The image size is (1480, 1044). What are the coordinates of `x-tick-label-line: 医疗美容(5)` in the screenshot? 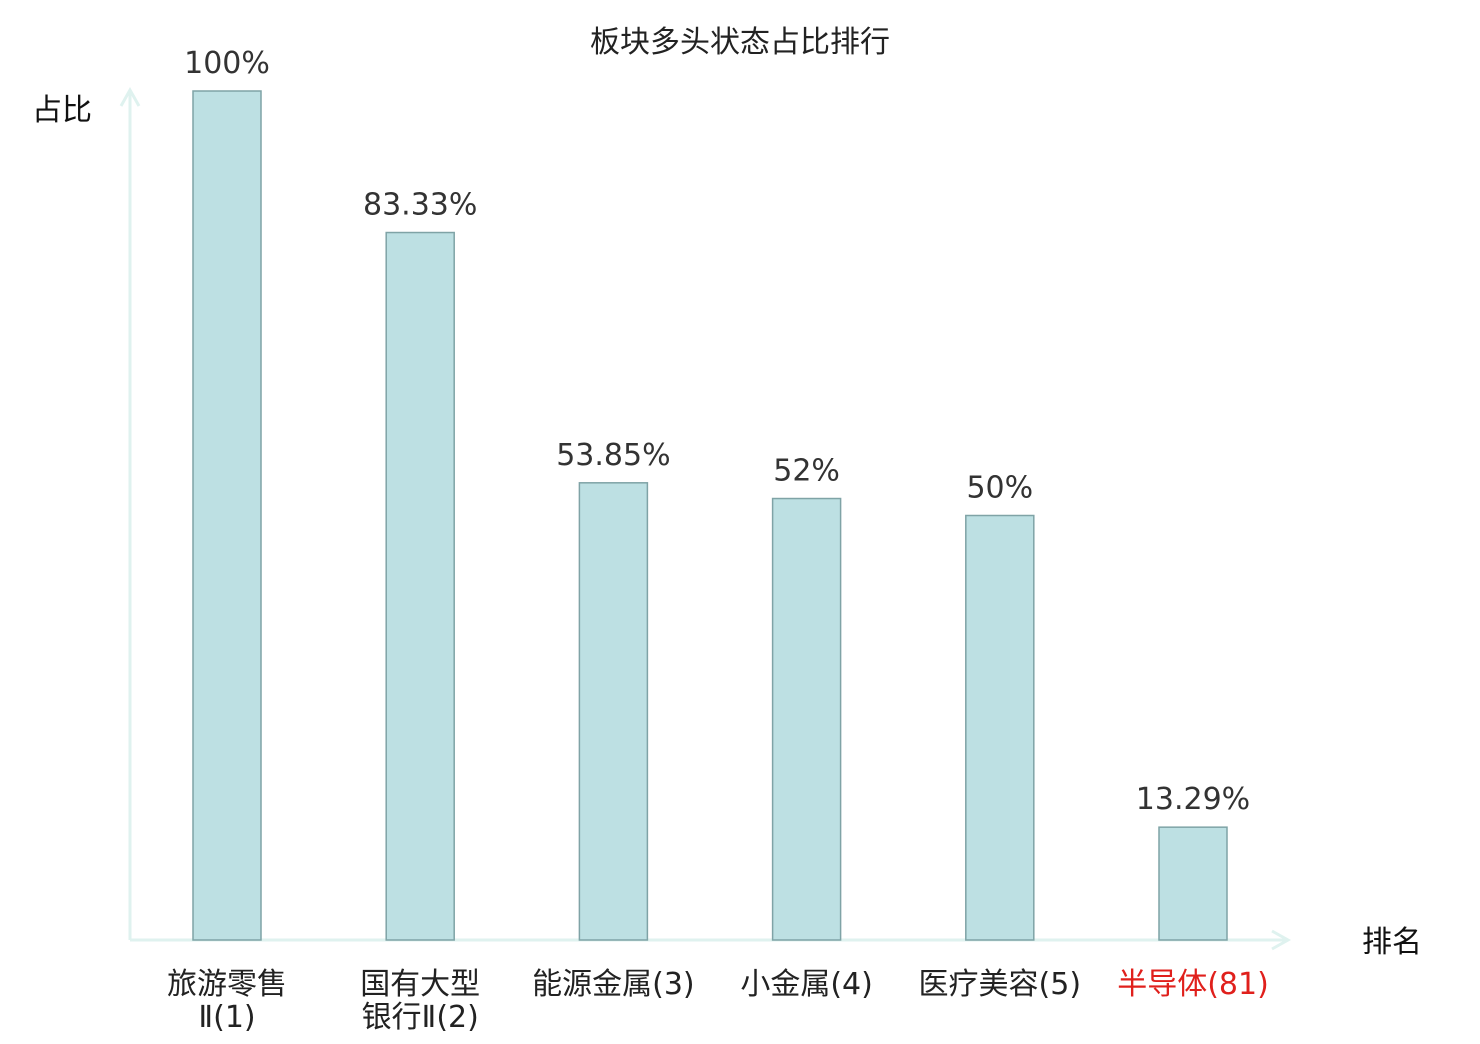 It's located at (1000, 984).